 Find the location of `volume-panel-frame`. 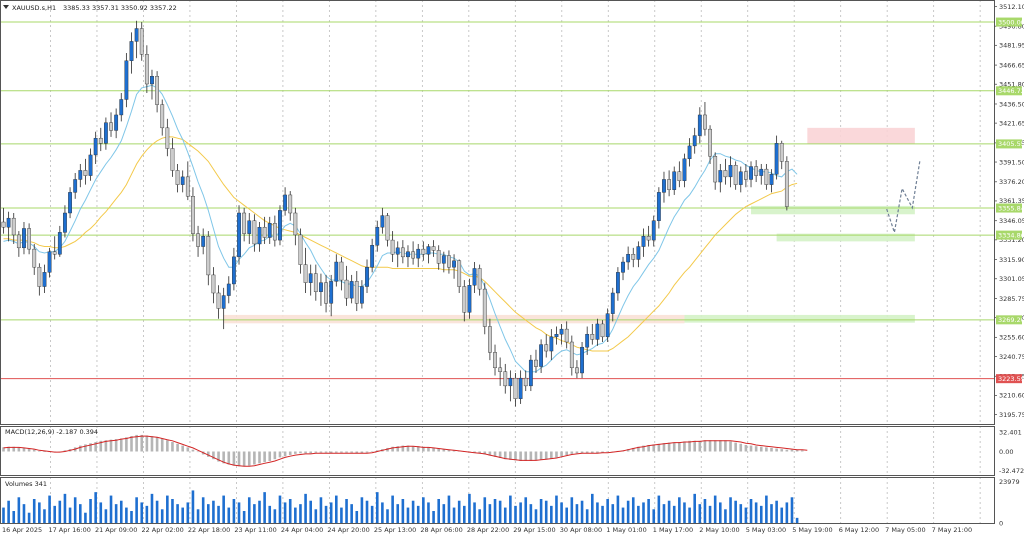

volume-panel-frame is located at coordinates (497, 500).